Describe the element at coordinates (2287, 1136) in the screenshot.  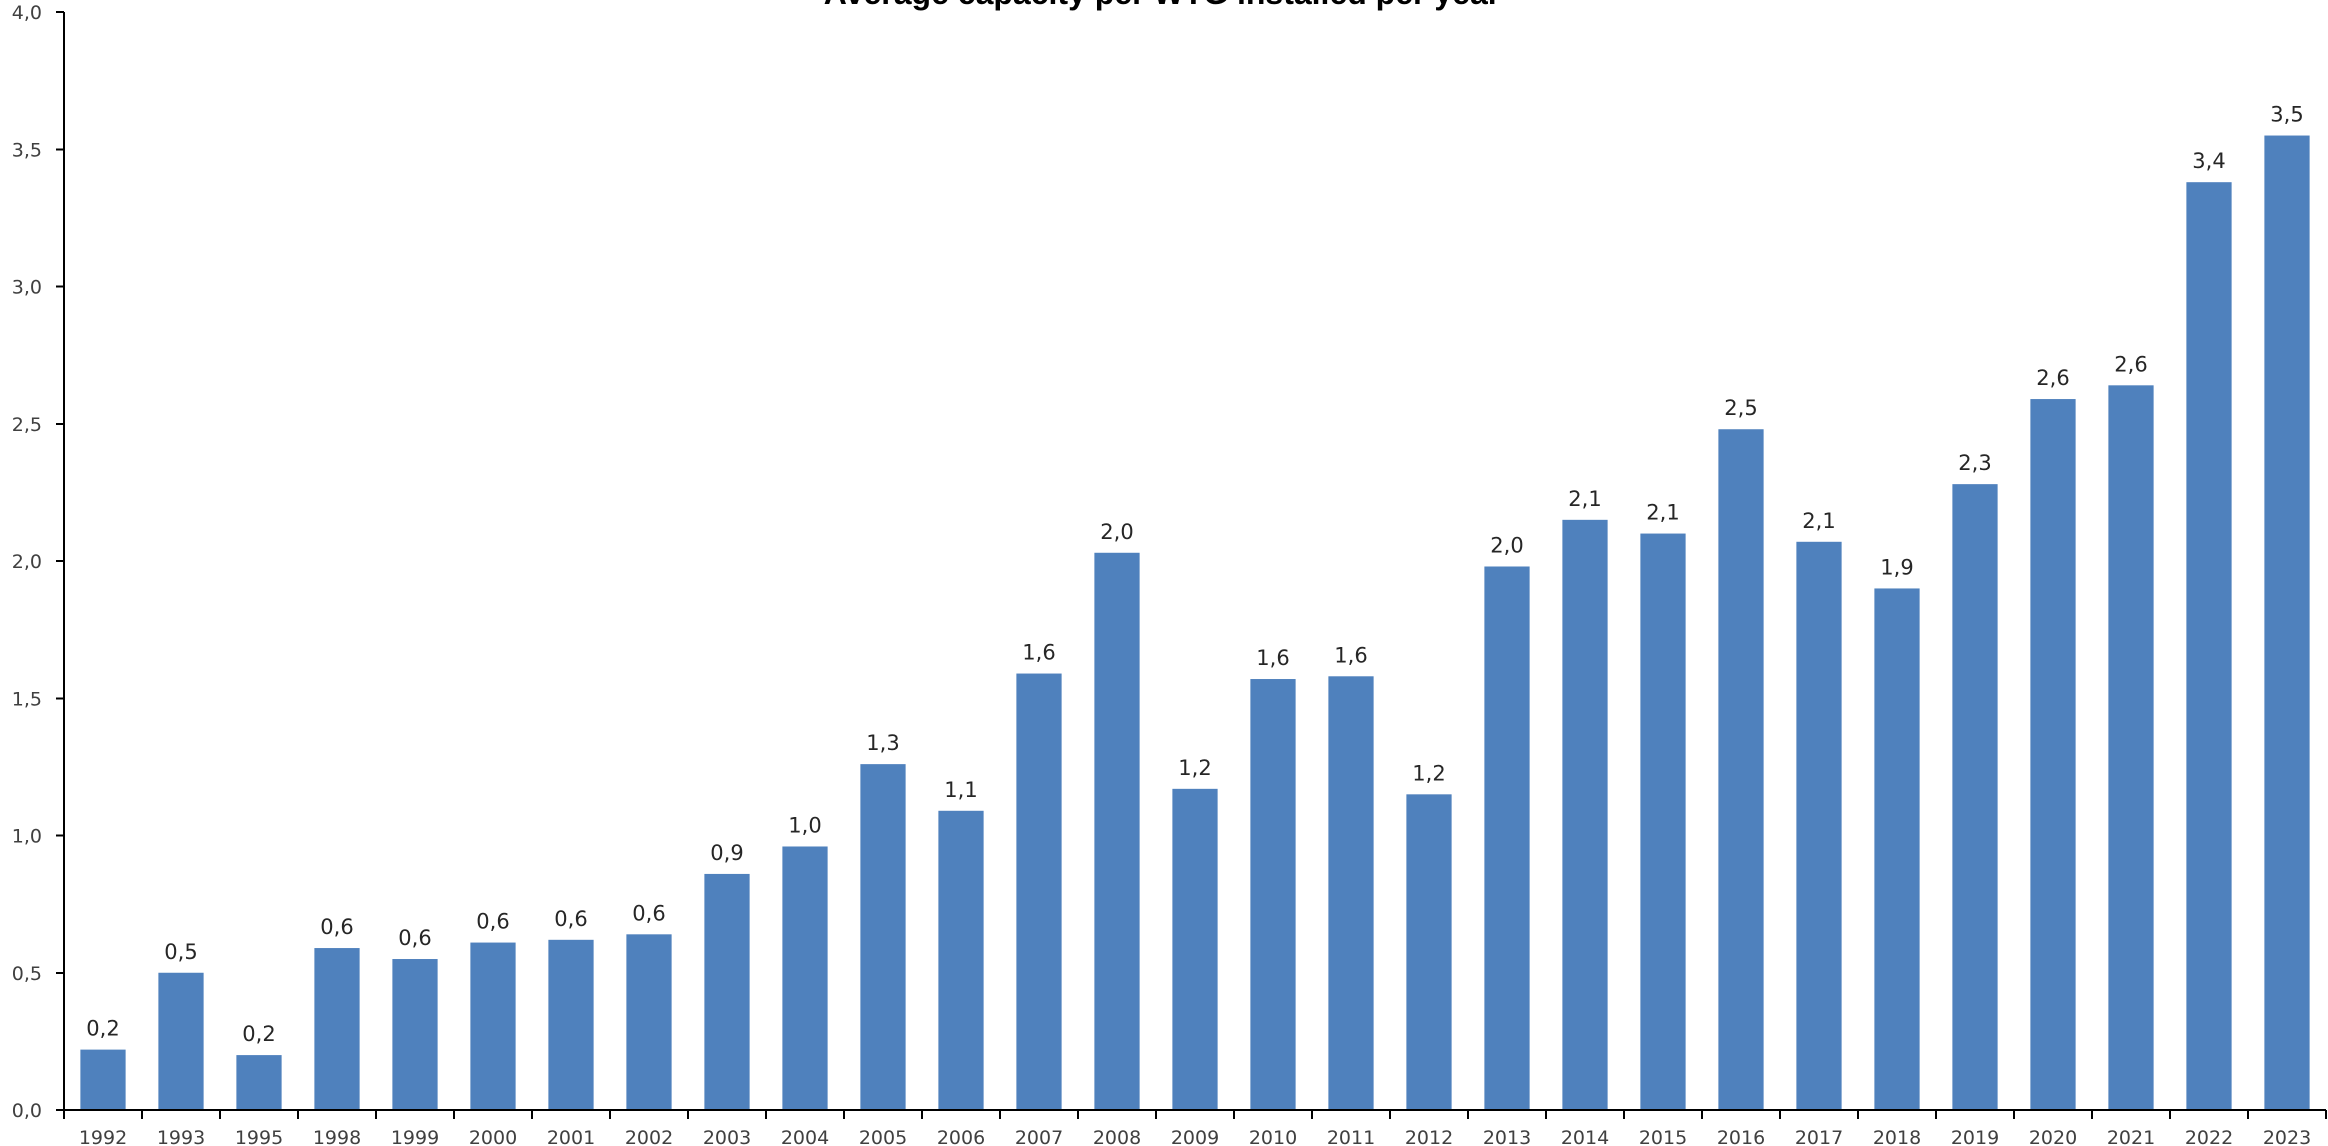
I see `x-tick-label-2023: 2023` at that location.